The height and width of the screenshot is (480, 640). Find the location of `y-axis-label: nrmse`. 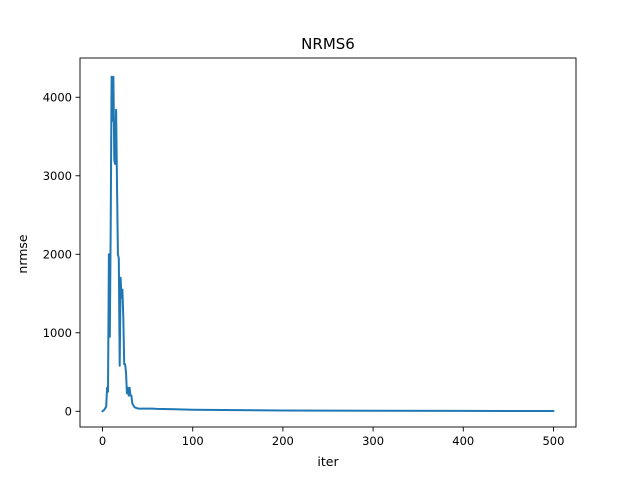

y-axis-label: nrmse is located at coordinates (22, 254).